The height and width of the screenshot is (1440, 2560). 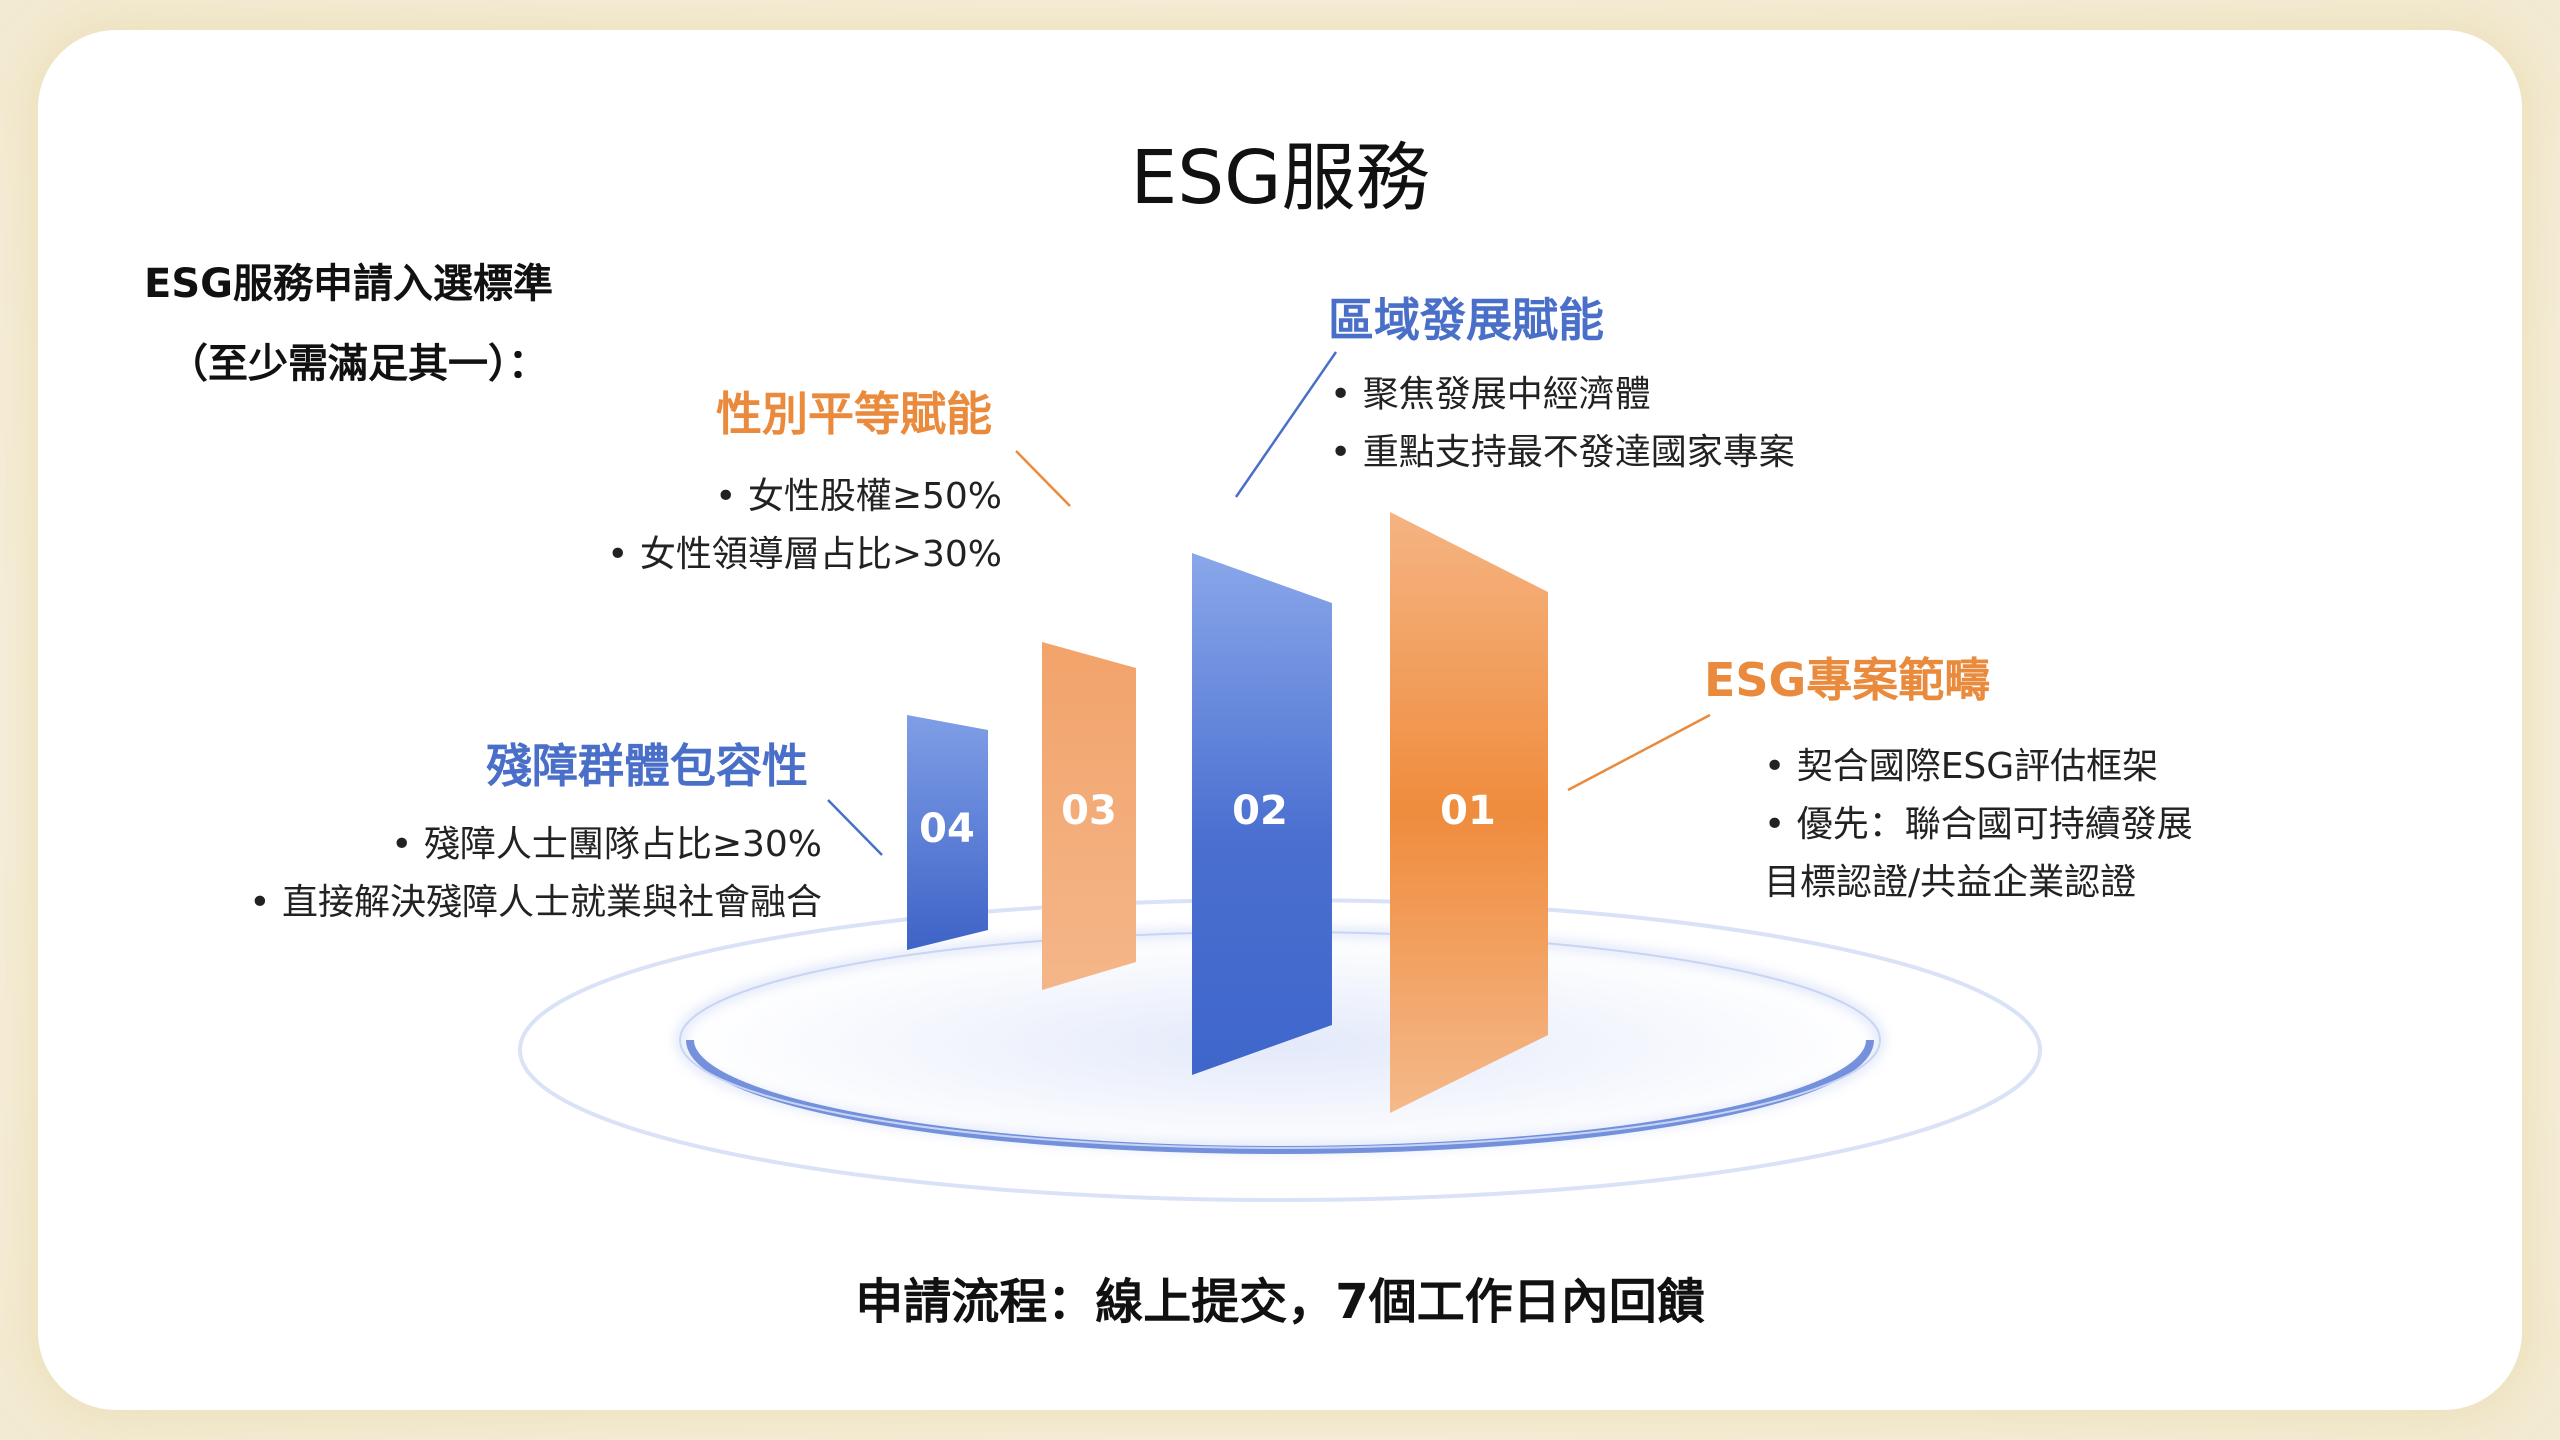 I want to click on connector-disability, so click(x=631, y=827).